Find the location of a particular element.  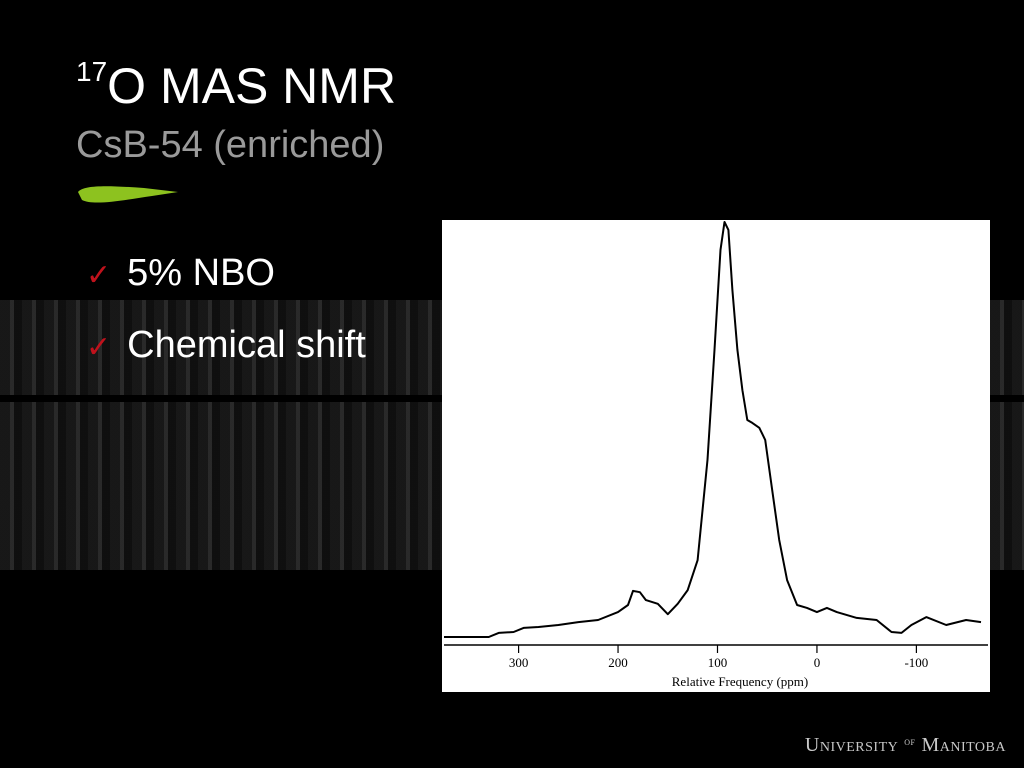

x-tick-label: 300 is located at coordinates (519, 662).